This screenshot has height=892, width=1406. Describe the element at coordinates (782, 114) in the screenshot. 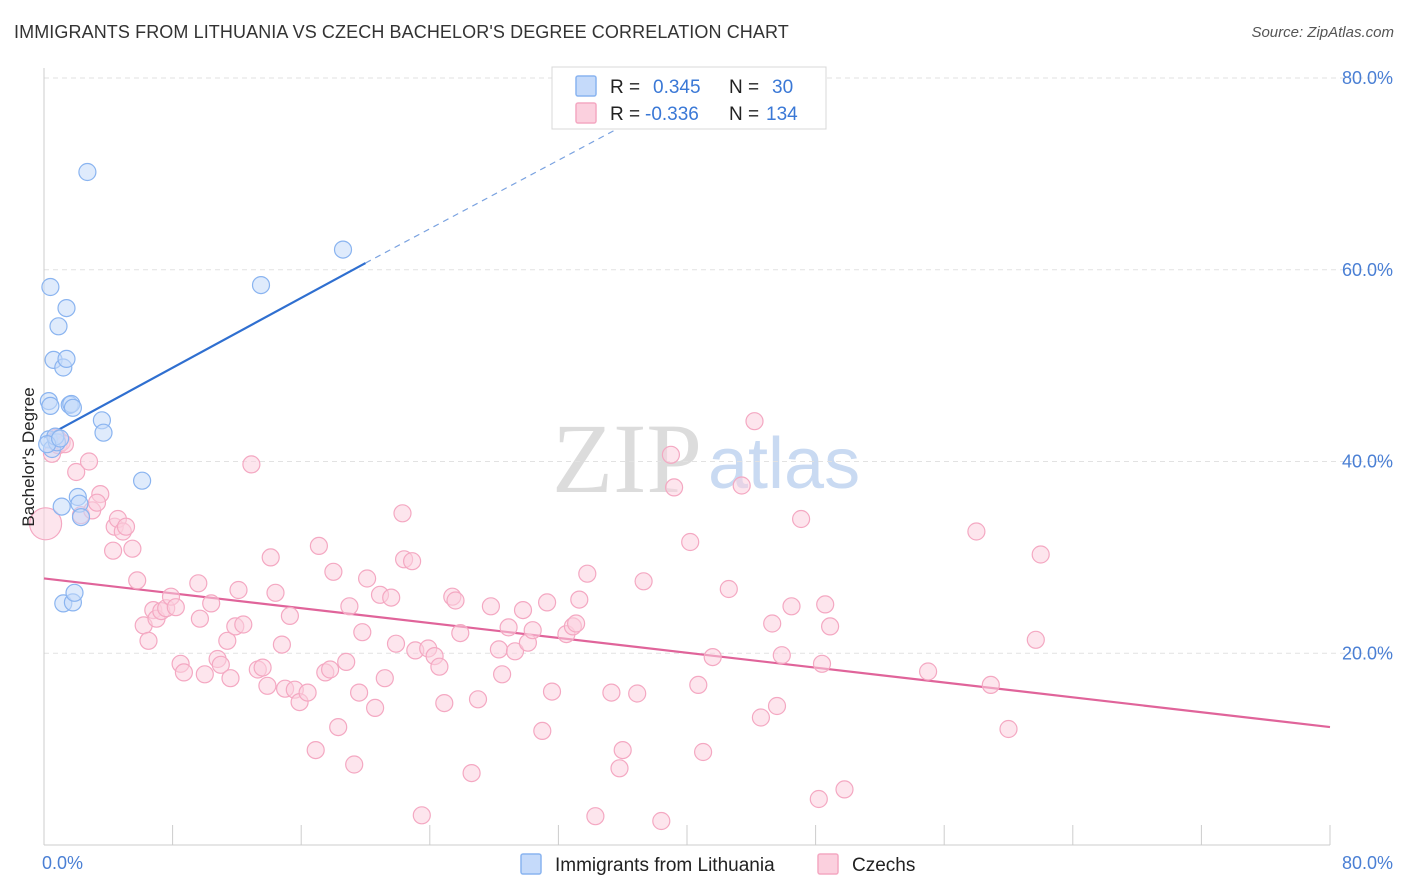

I see `legend-n-value-2: 134` at that location.